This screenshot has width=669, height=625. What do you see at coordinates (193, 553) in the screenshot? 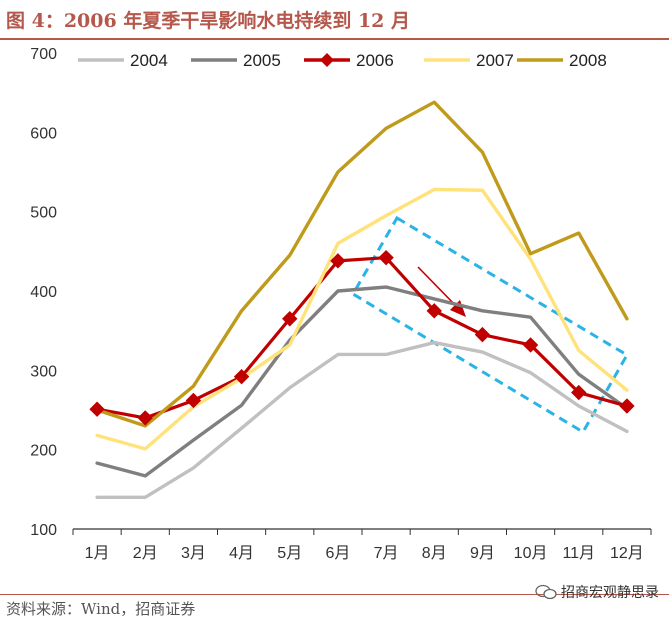
I see `x-tick-label: 3月` at bounding box center [193, 553].